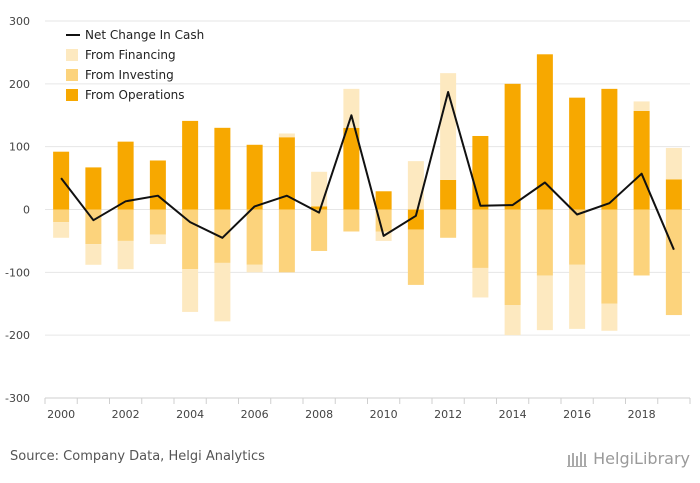 Image resolution: width=700 pixels, height=483 pixels. Describe the element at coordinates (190, 414) in the screenshot. I see `x-tick-label: 2004` at that location.